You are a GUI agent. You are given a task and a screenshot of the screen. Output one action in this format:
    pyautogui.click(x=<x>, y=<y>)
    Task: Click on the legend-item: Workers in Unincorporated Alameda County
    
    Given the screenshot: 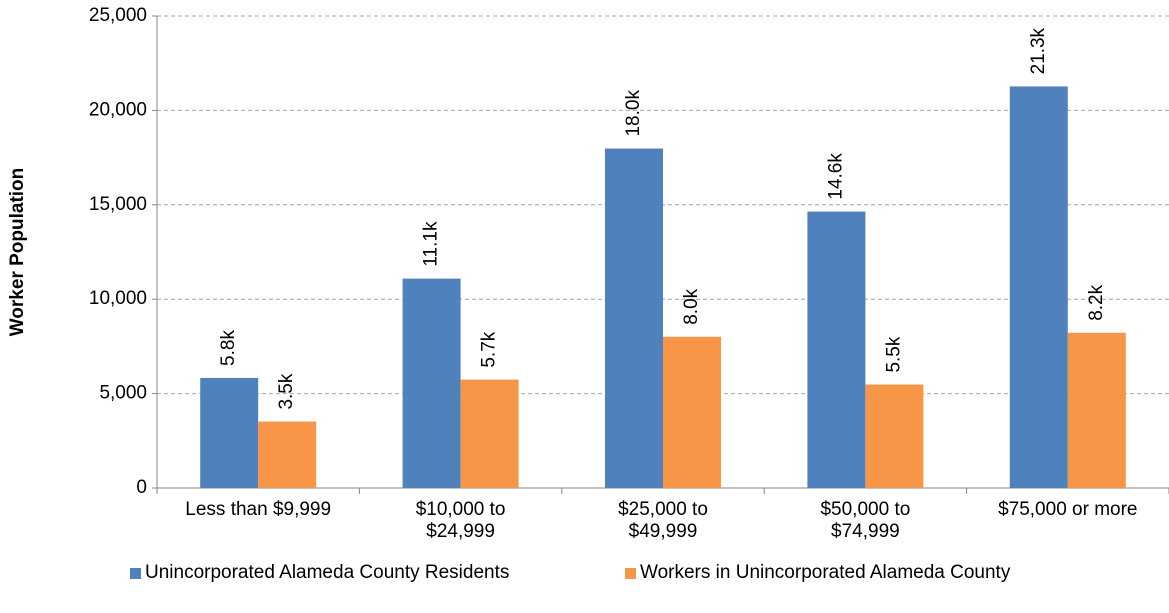 What is the action you would take?
    pyautogui.click(x=817, y=573)
    